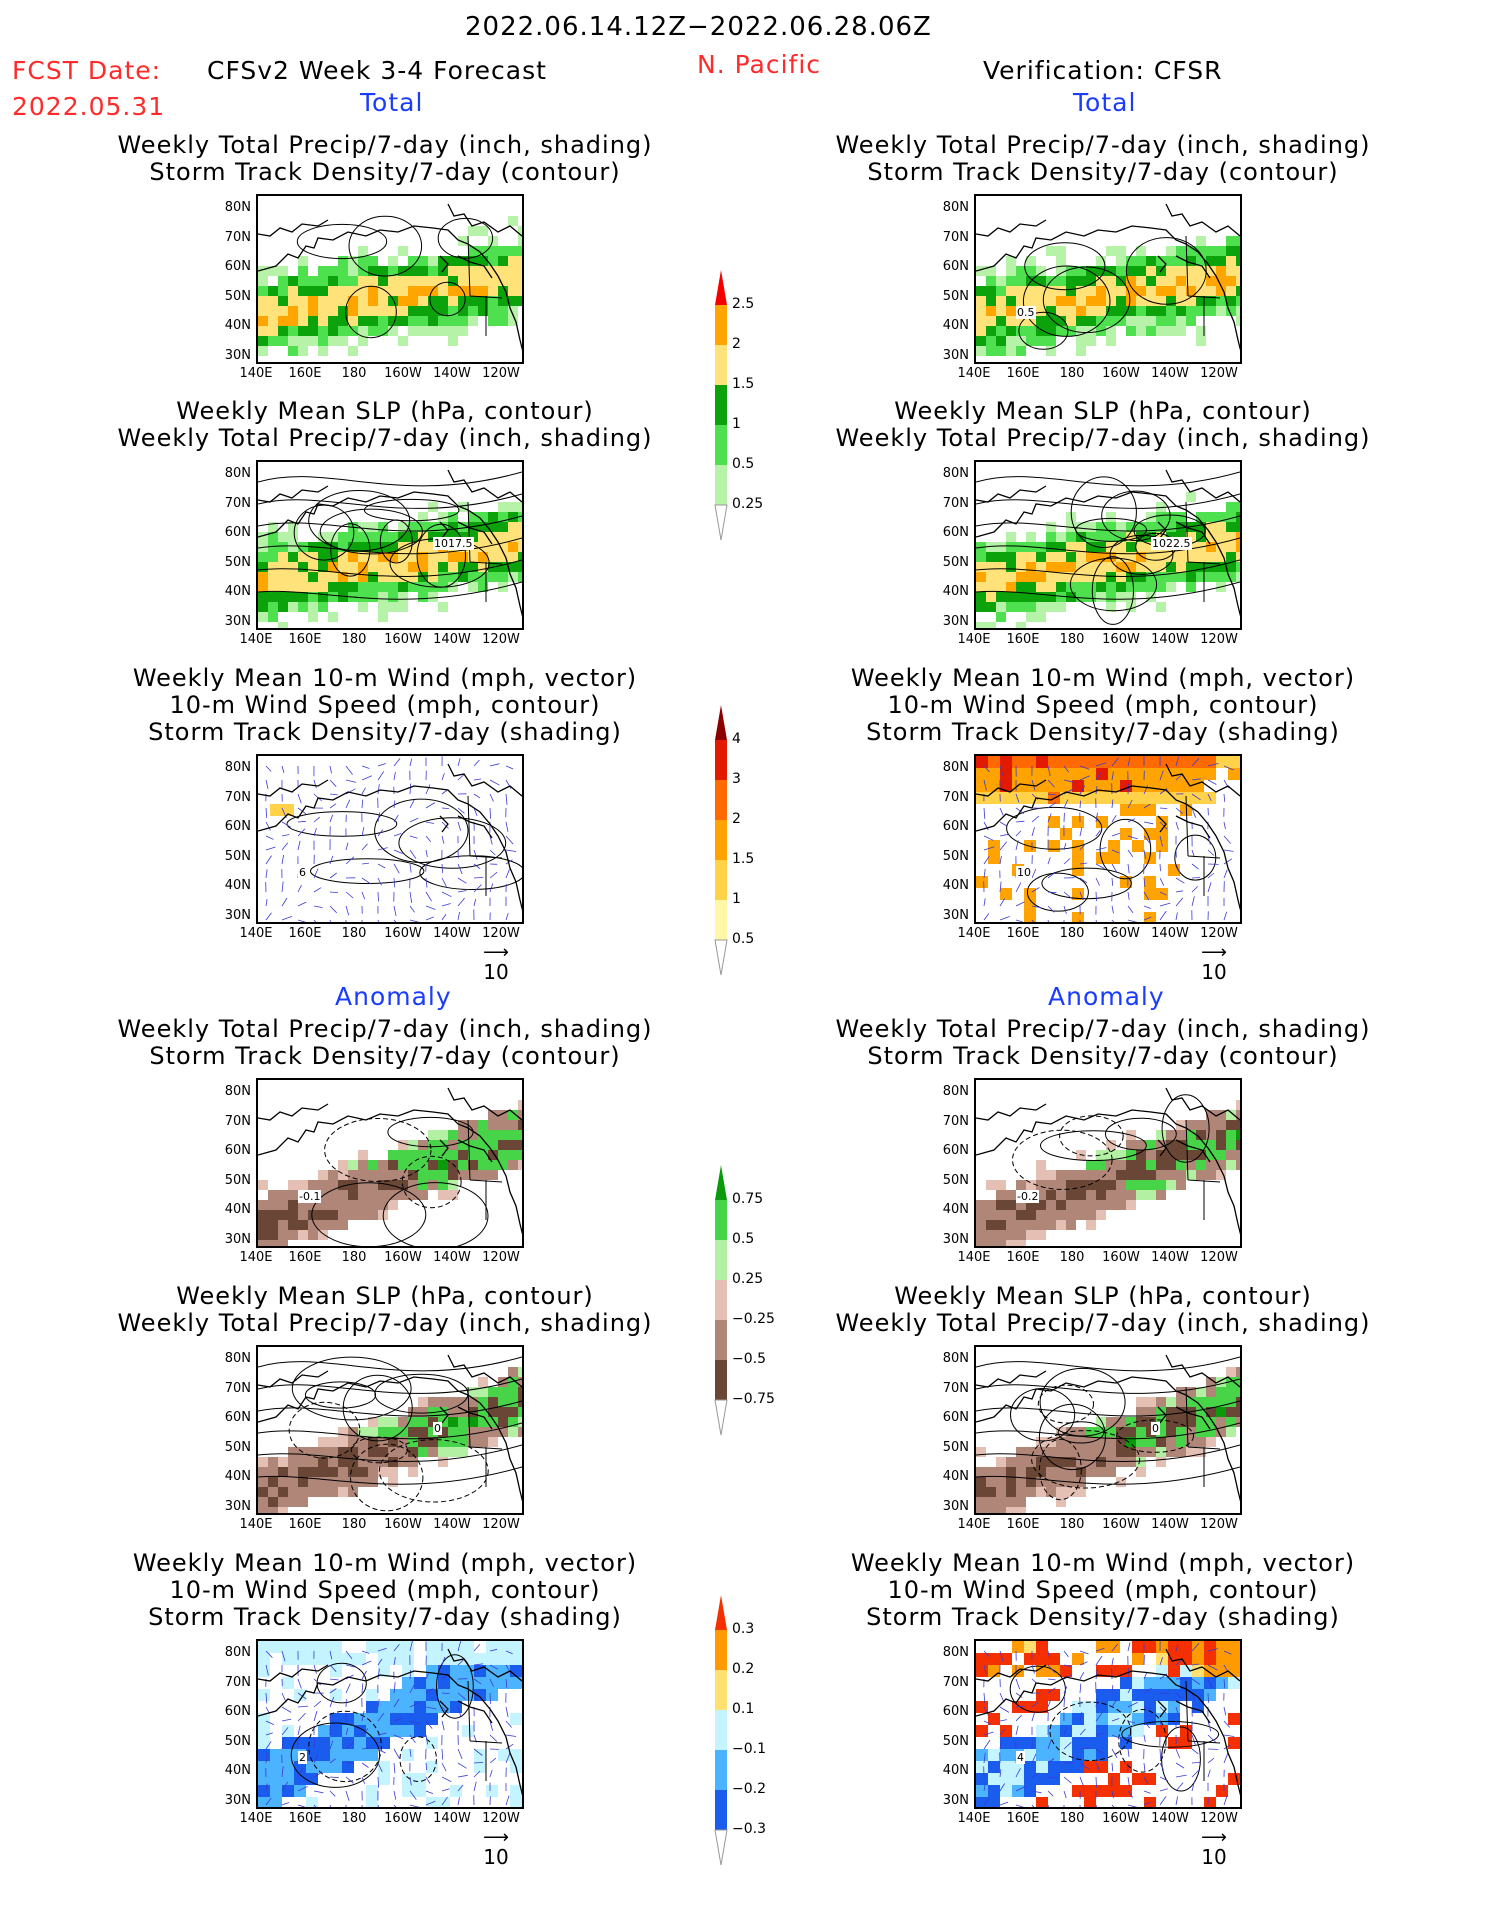 This screenshot has height=1925, width=1487. What do you see at coordinates (1103, 1563) in the screenshot?
I see `panel-title-line: Weekly Mean 10-m Wind (mph, vector)` at bounding box center [1103, 1563].